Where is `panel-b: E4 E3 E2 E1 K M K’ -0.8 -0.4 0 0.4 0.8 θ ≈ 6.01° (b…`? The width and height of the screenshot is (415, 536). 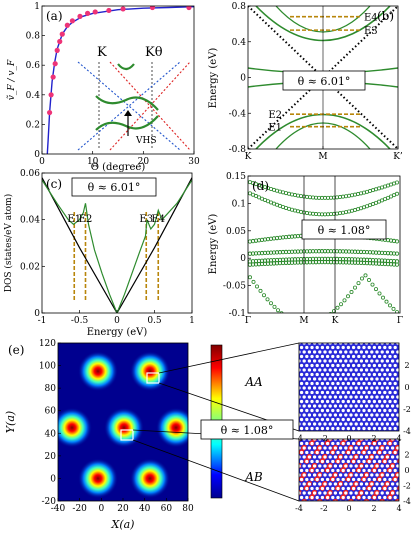
panel-b: E4 E3 E2 E1 K M K’ -0.8 -0.4 0 0.4 0.8 θ ≈ 6.01° (b… is located at coordinates (305, 82).